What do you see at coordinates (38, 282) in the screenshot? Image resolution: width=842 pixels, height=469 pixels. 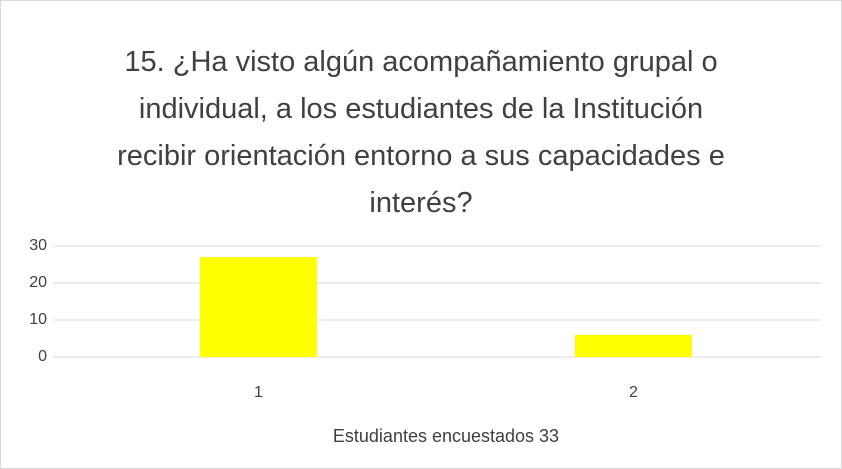 I see `y-tick-label: 20` at bounding box center [38, 282].